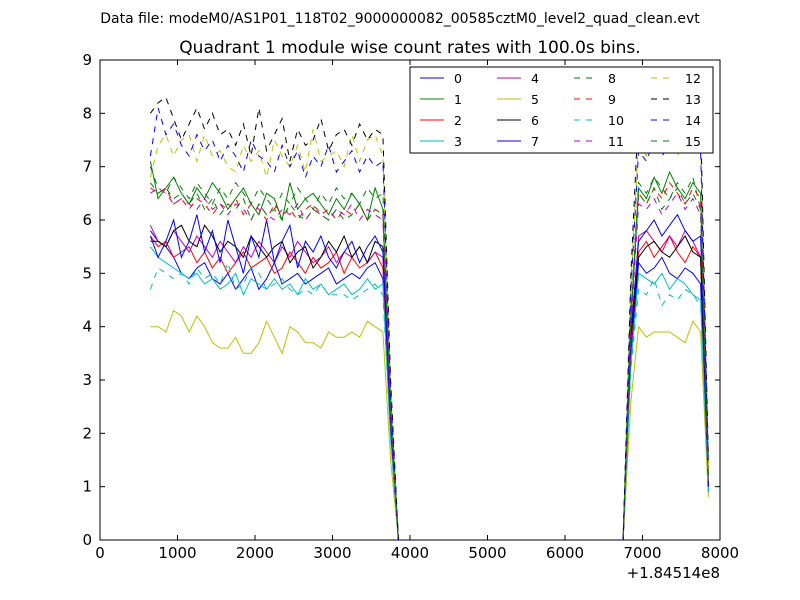  What do you see at coordinates (458, 78) in the screenshot?
I see `legend-label-0: 0` at bounding box center [458, 78].